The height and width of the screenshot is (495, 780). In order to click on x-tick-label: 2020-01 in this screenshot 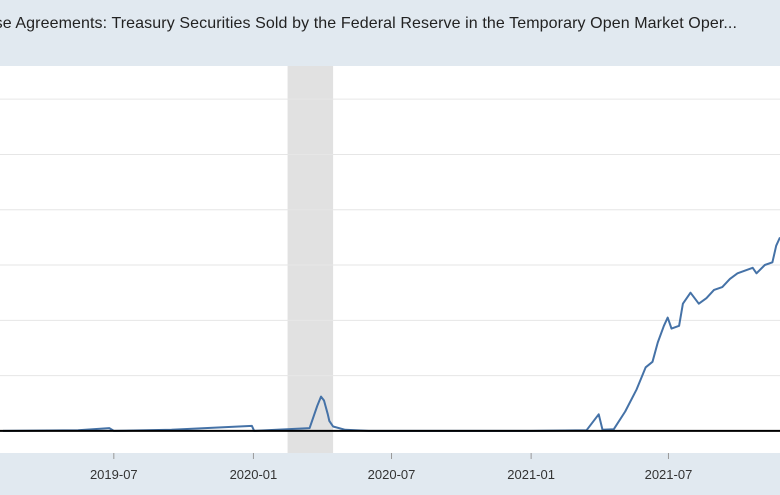, I will do `click(254, 474)`.